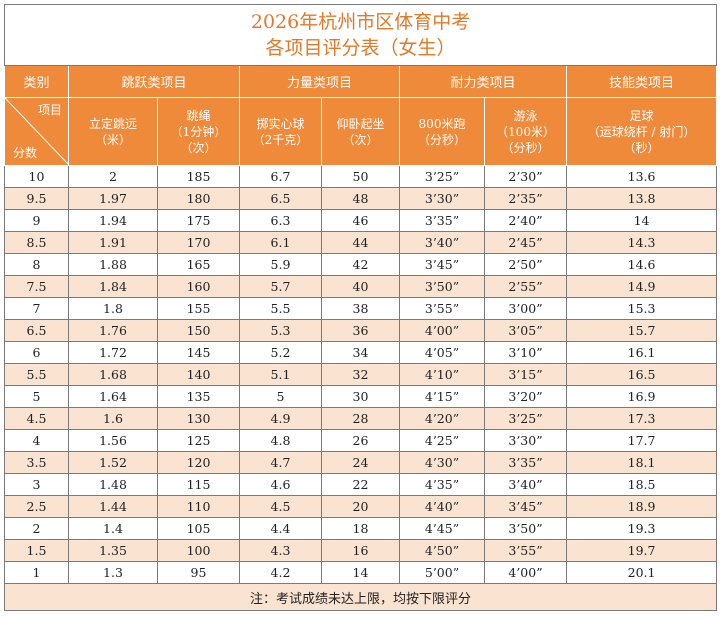 The image size is (720, 627). Describe the element at coordinates (442, 308) in the screenshot. I see `run-cell: 3’55”` at that location.